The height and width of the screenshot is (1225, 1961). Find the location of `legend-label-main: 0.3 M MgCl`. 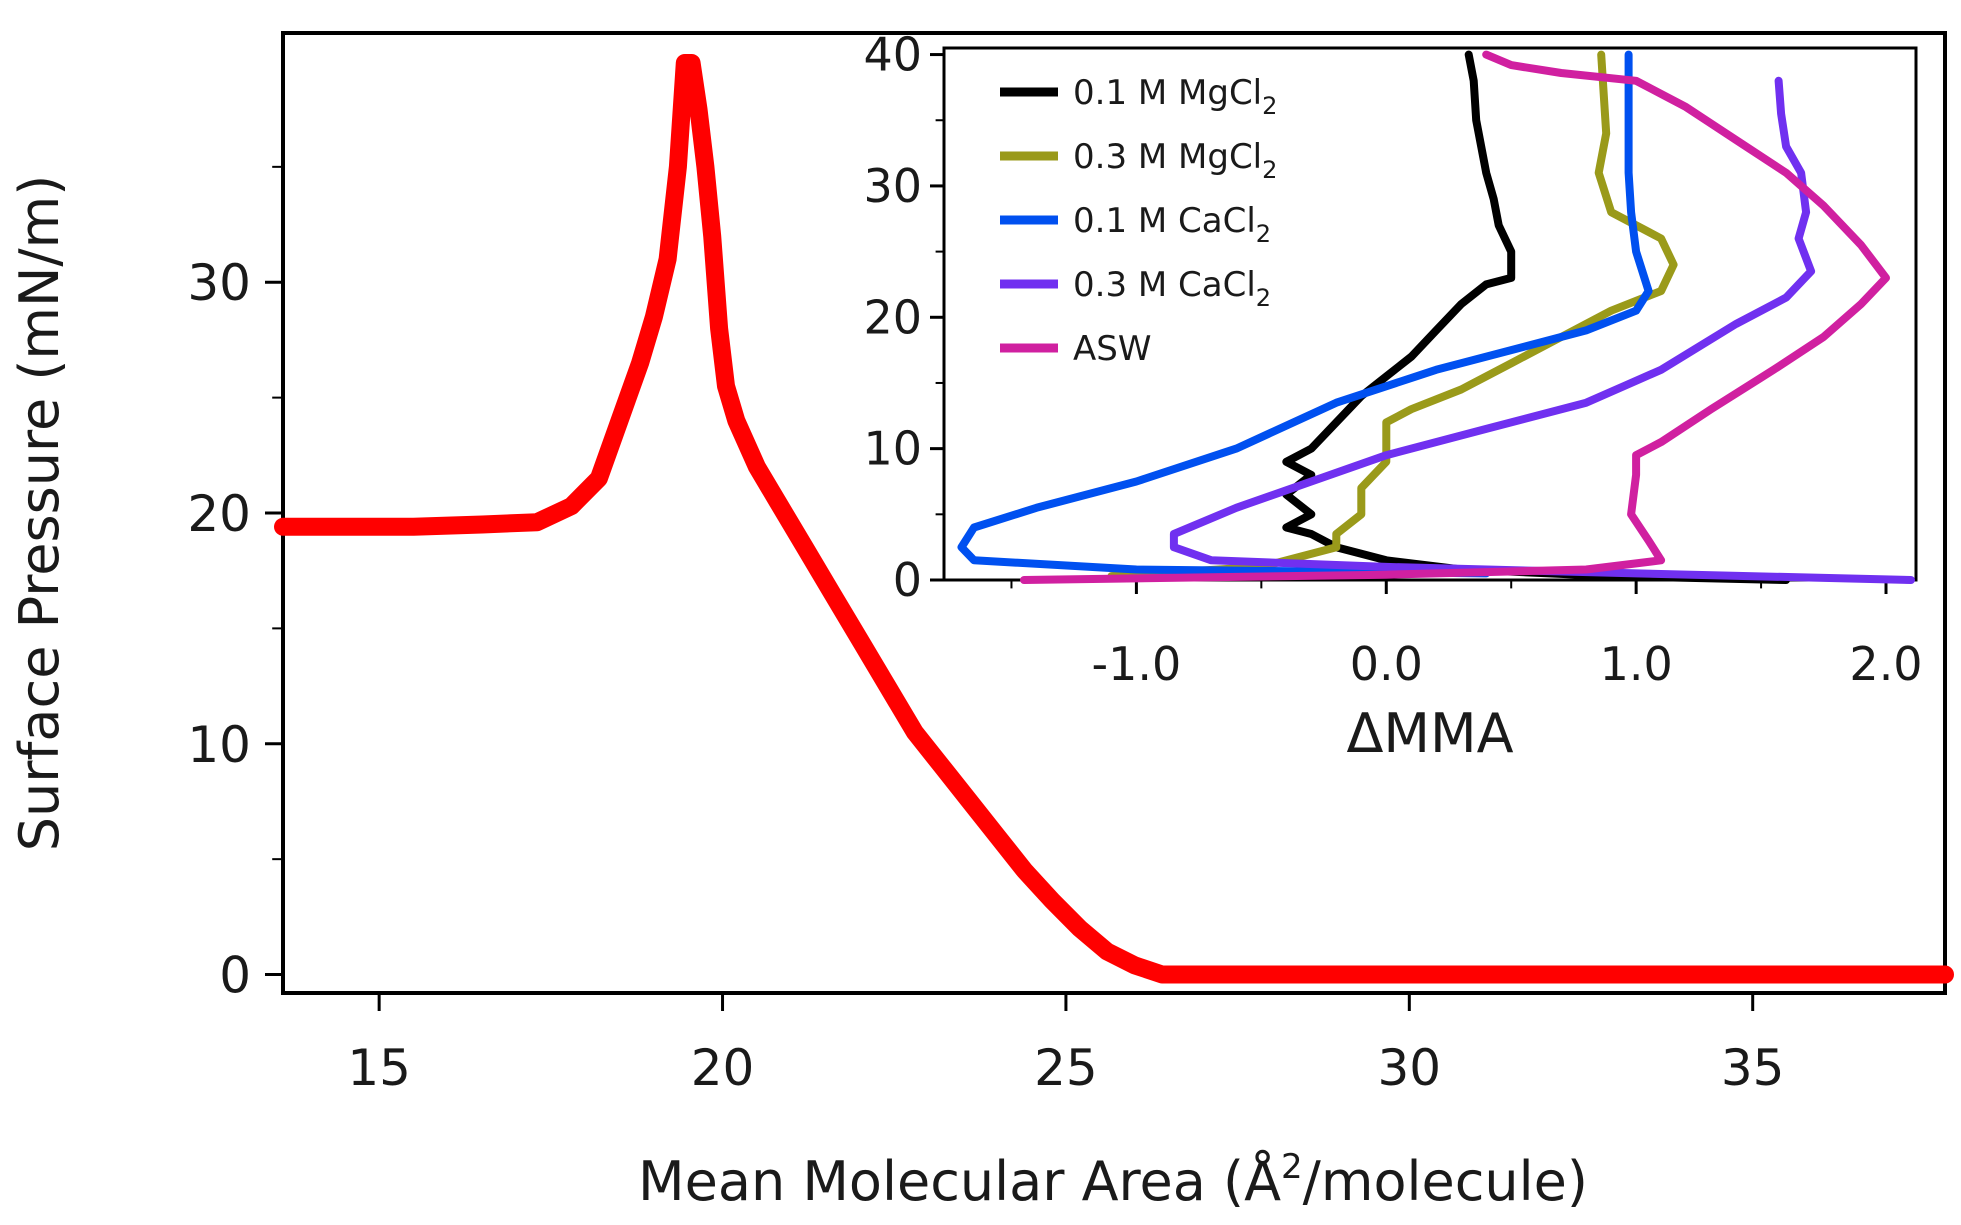

legend-label-main: 0.3 M MgCl is located at coordinates (1167, 157).